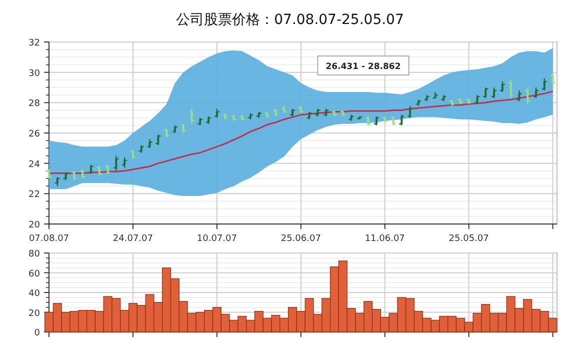  Describe the element at coordinates (300, 239) in the screenshot. I see `x-tick-label: 25.06.07` at that location.